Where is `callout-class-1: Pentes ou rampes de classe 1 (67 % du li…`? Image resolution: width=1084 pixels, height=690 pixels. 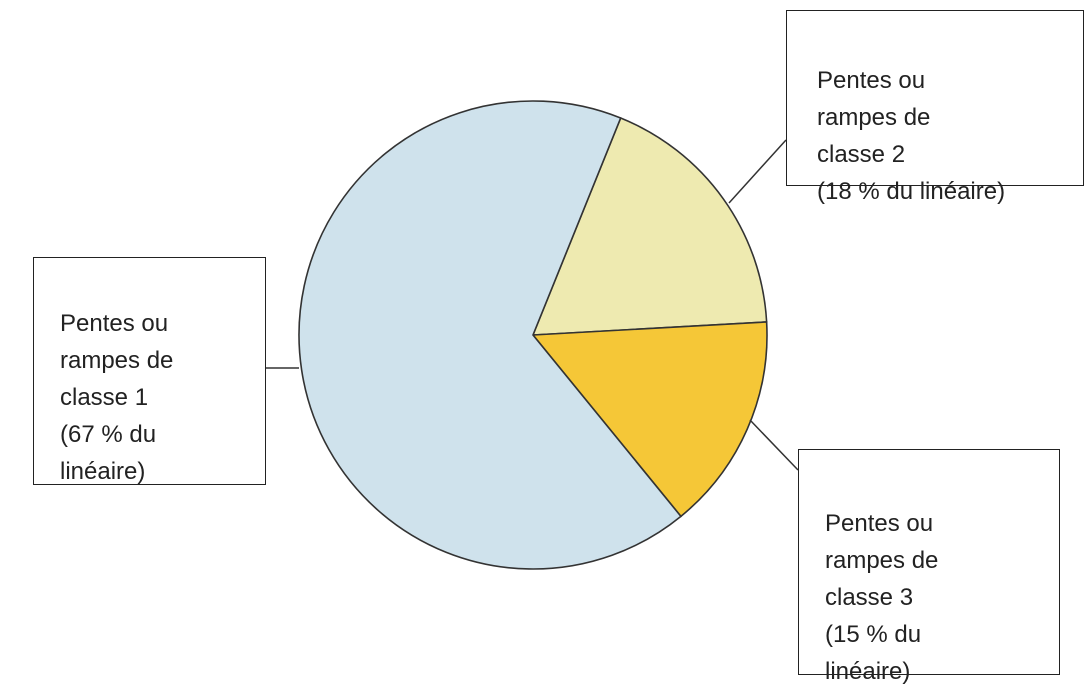
callout-class-1: Pentes ou rampes de classe 1 (67 % du li… is located at coordinates (149, 371).